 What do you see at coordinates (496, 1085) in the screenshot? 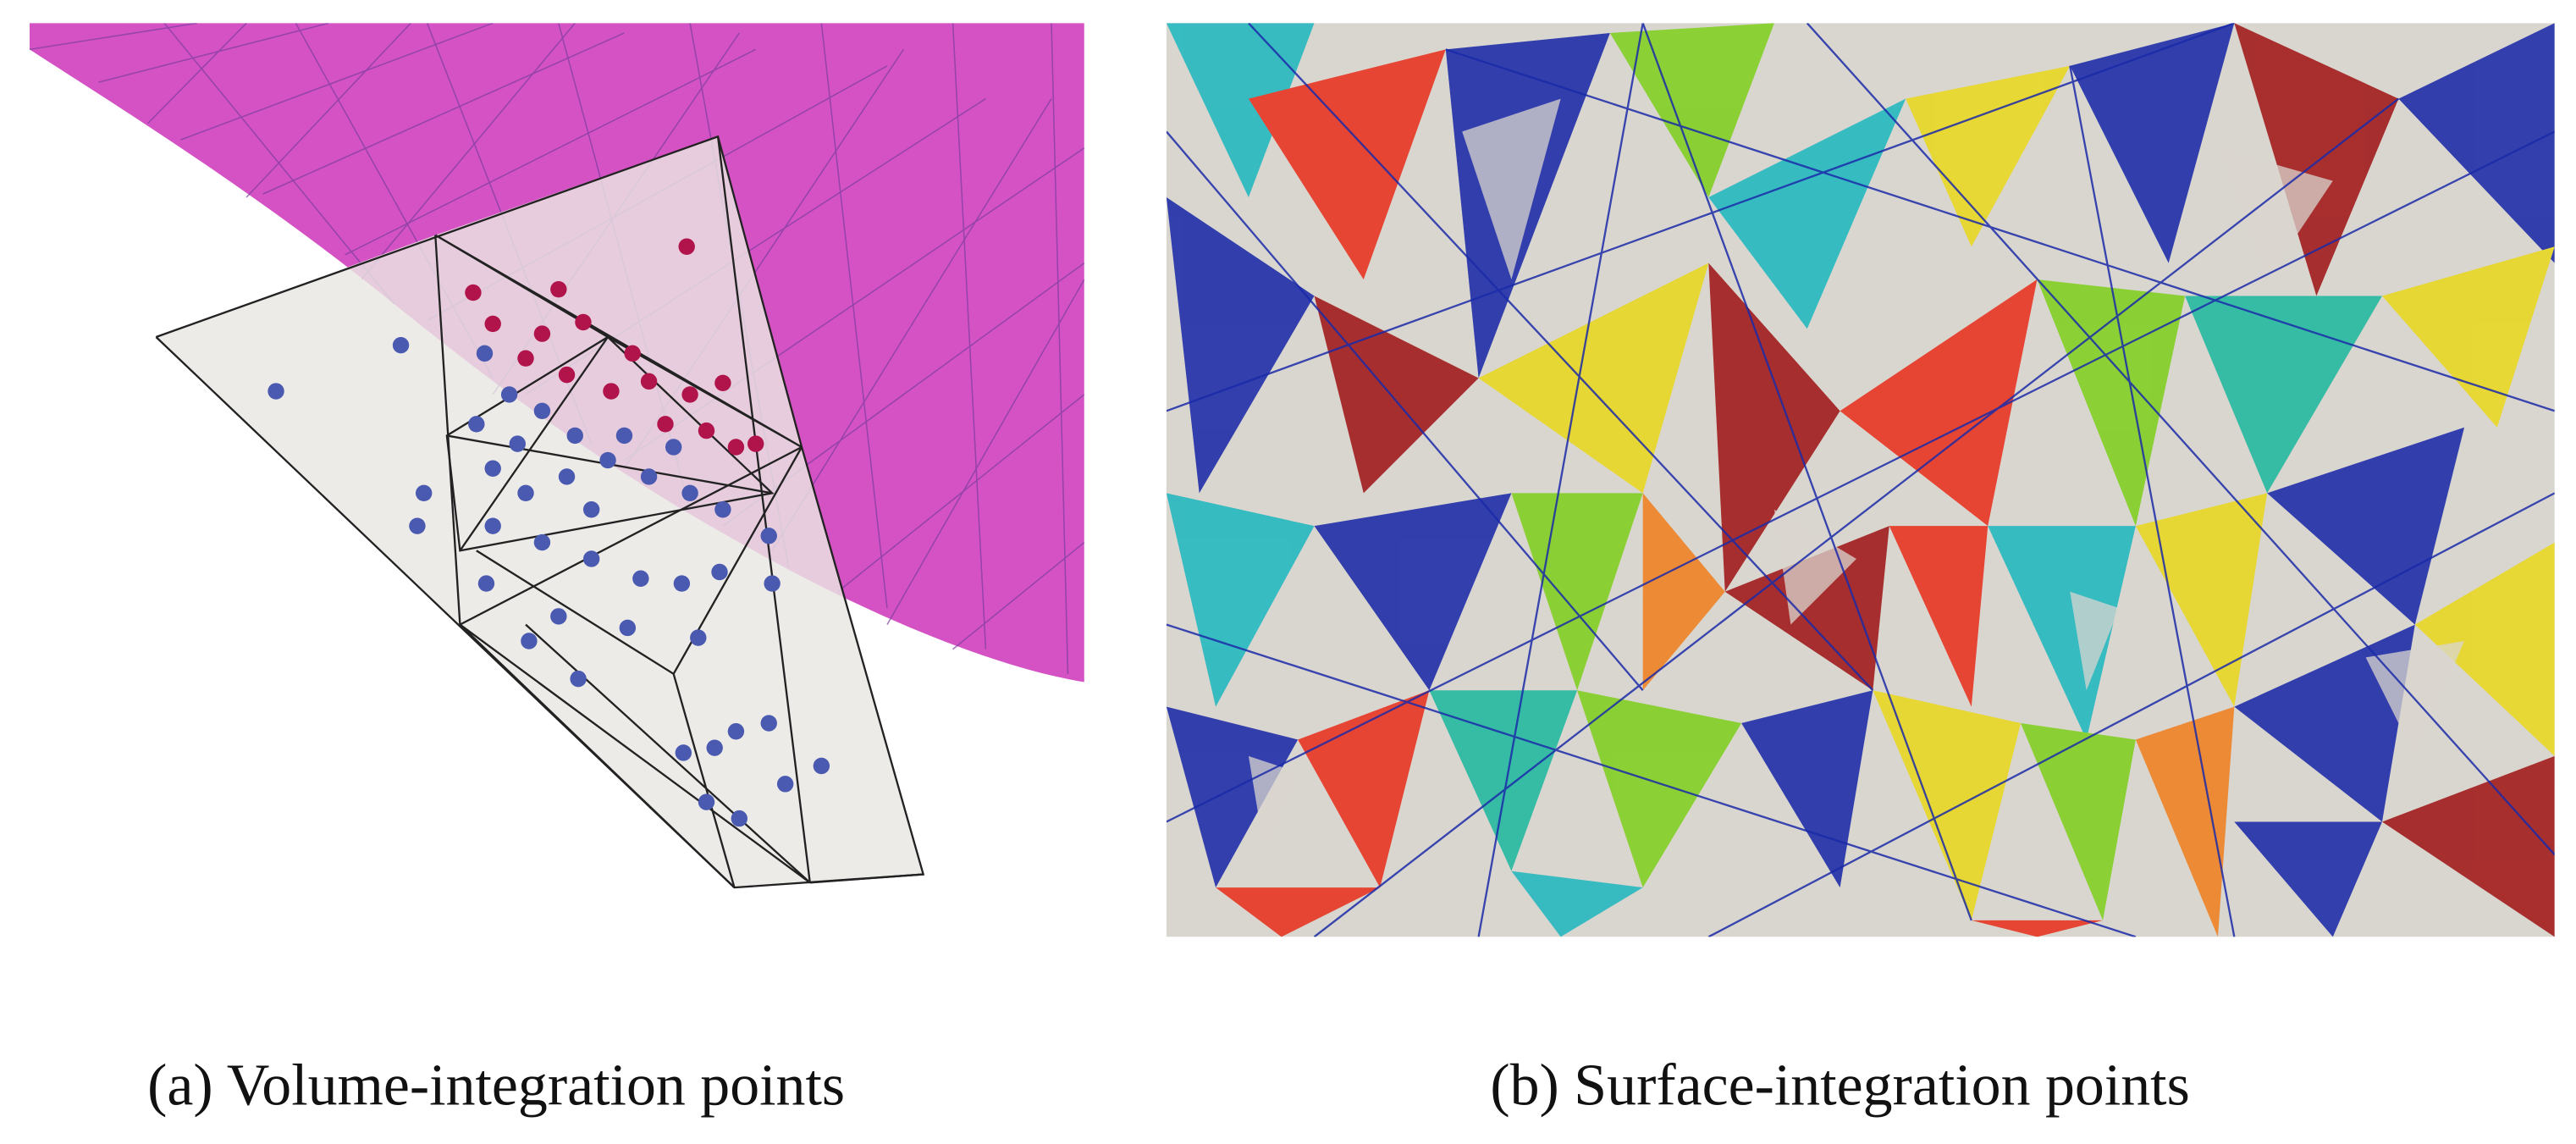
I see `caption-a: (a) Volume-integration points` at bounding box center [496, 1085].